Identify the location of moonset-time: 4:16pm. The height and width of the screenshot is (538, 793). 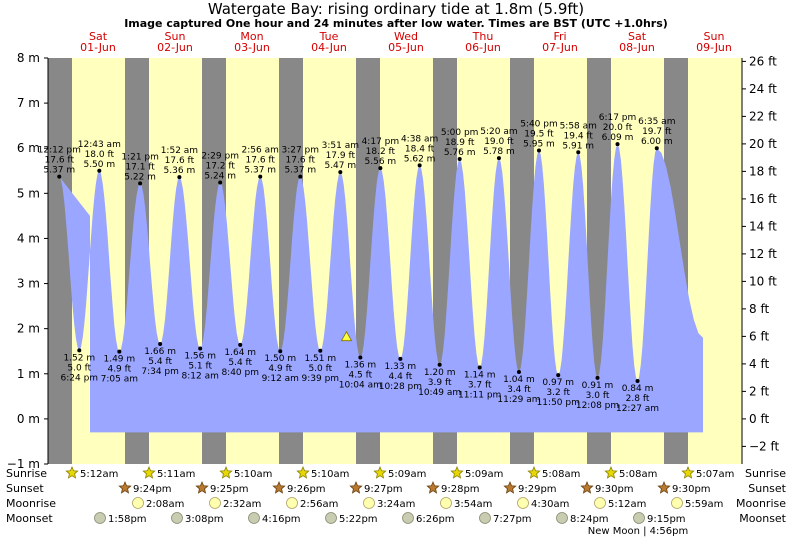
(281, 519).